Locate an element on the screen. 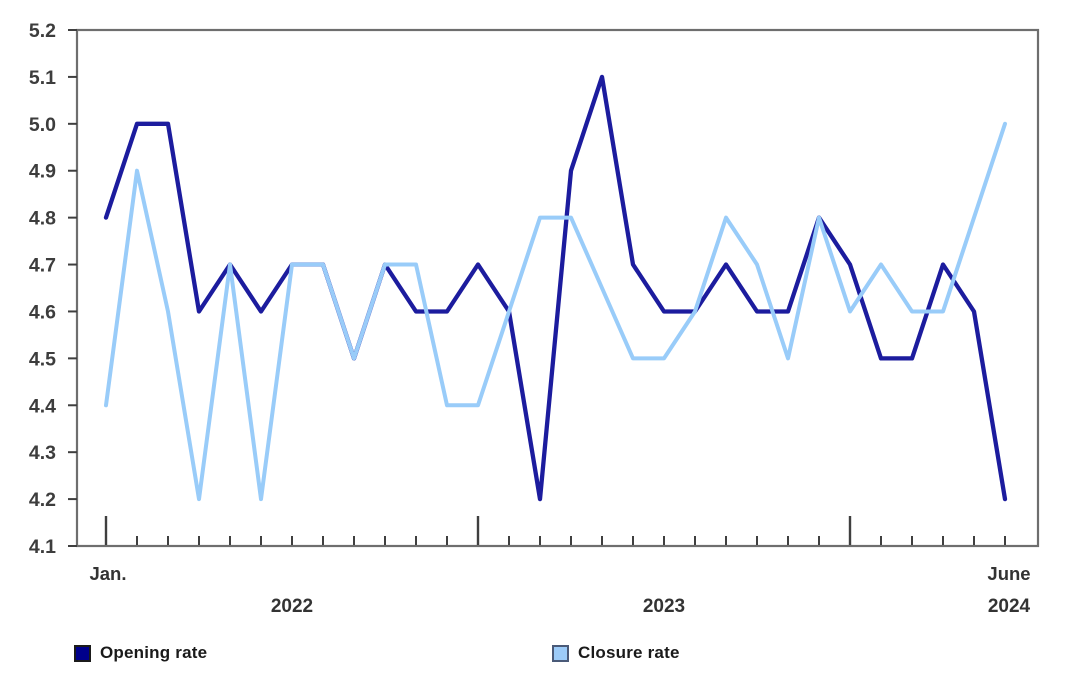 This screenshot has width=1080, height=688. y-axis-label: 5.0 is located at coordinates (42, 125).